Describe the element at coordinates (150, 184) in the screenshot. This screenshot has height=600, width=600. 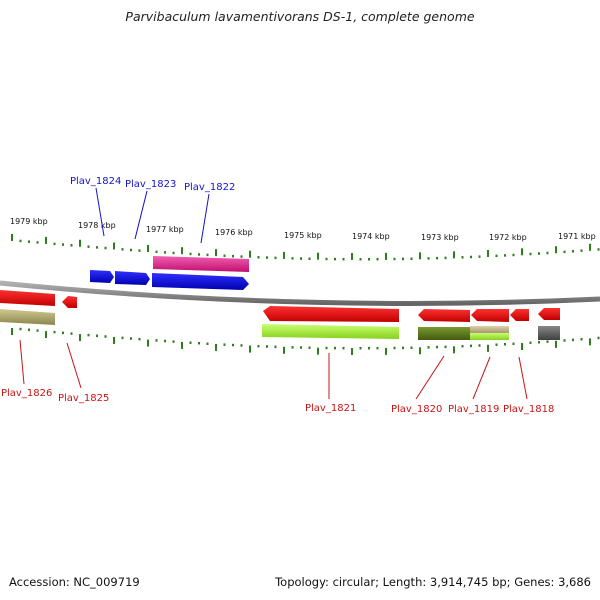
I see `label-plav-1823: Plav_1823` at that location.